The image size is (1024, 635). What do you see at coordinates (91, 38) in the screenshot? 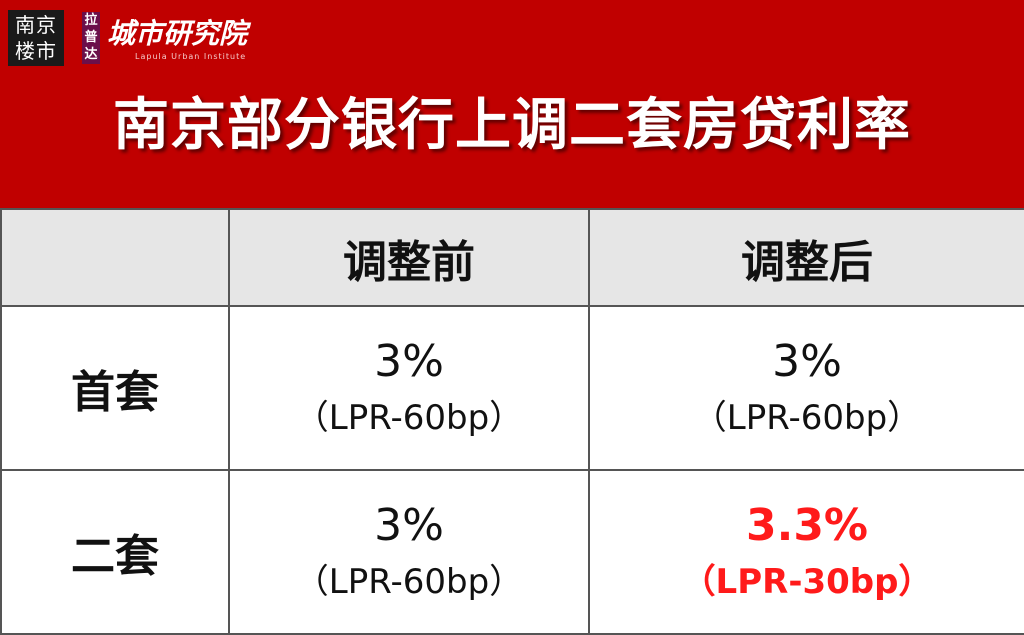
I see `brand-small: 拉普达` at bounding box center [91, 38].